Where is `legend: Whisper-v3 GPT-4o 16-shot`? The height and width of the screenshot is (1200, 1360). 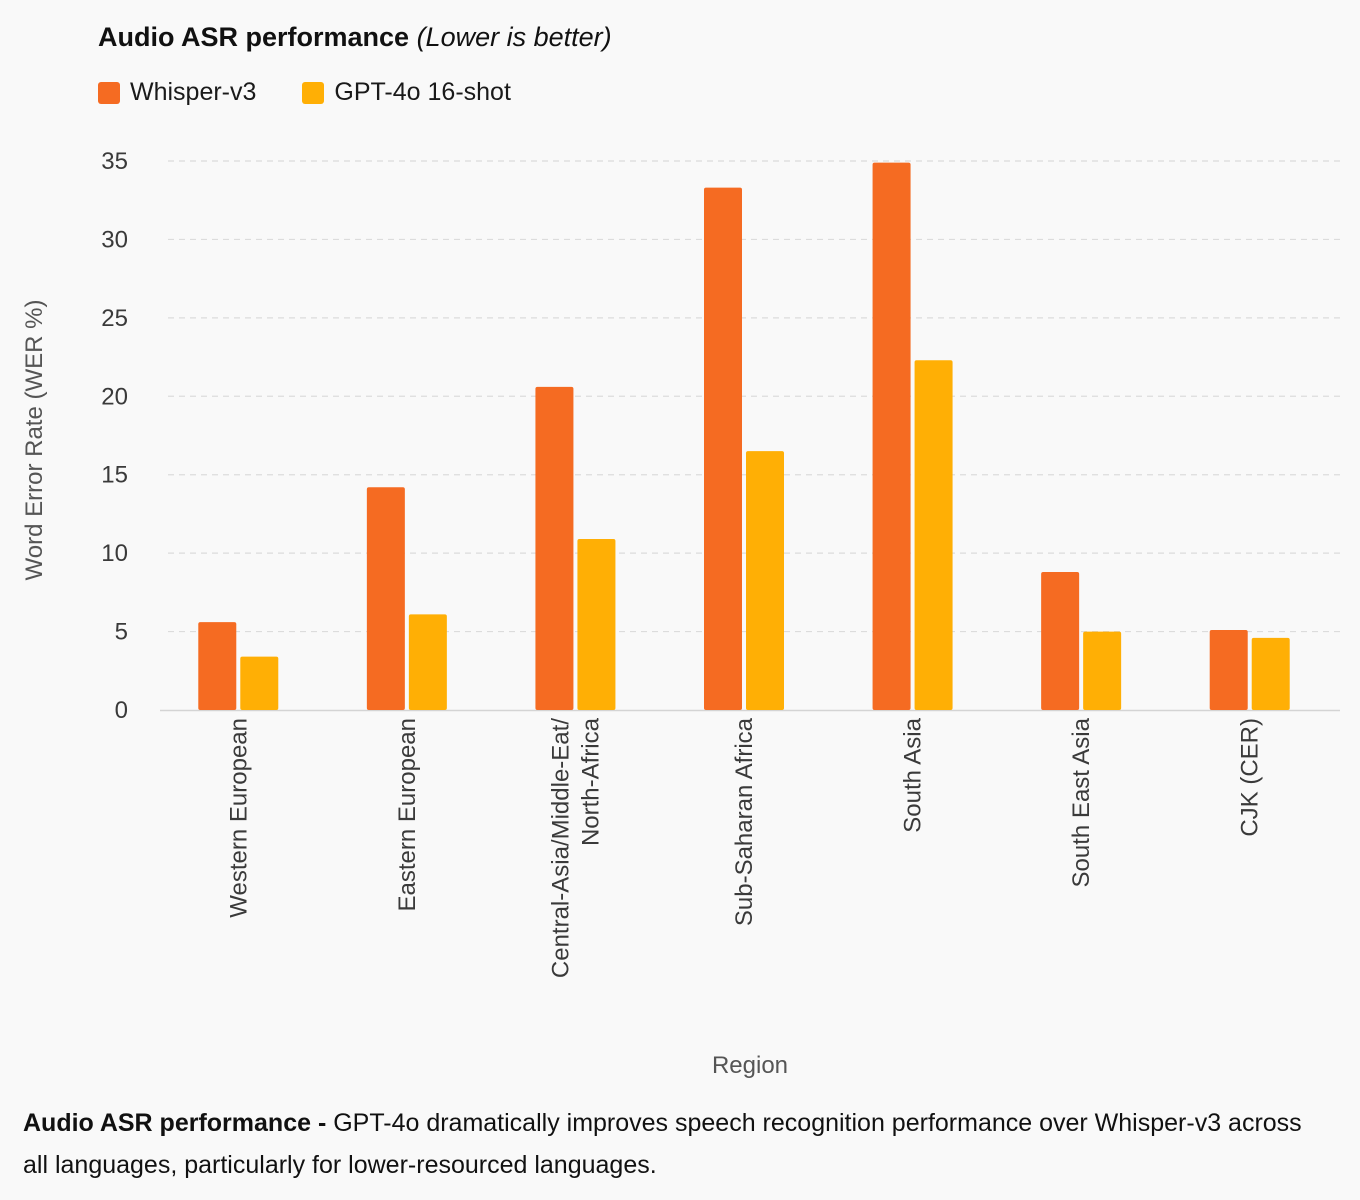 legend: Whisper-v3 GPT-4o 16-shot is located at coordinates (327, 92).